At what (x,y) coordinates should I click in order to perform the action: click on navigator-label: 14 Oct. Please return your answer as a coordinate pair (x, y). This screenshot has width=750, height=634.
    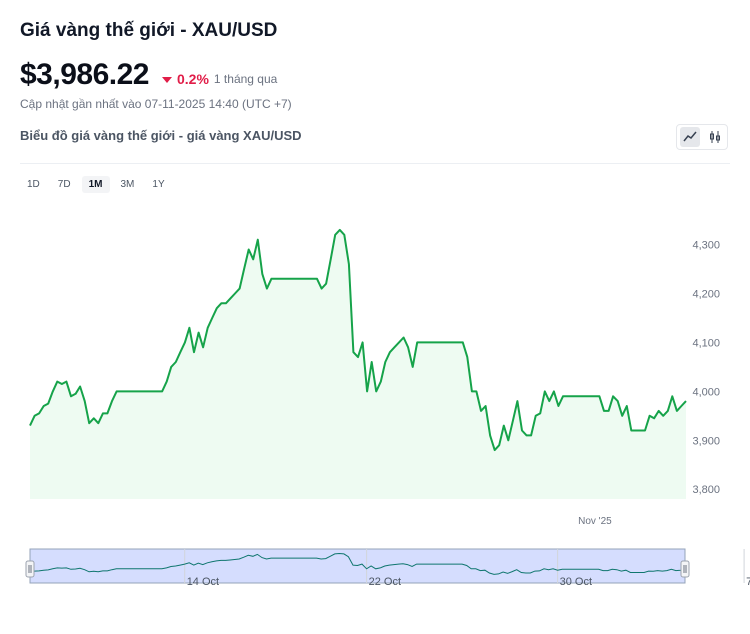
    Looking at the image, I should click on (203, 582).